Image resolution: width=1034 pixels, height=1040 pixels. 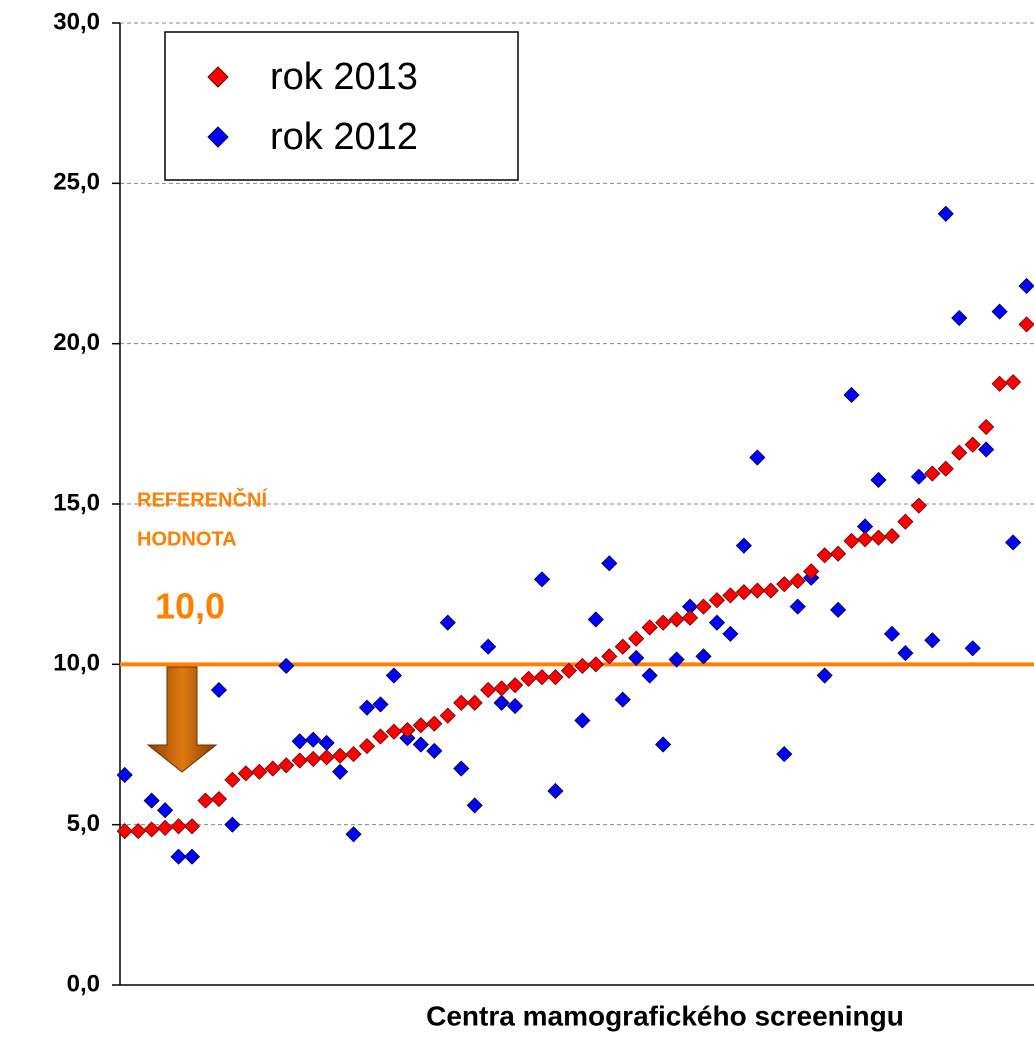 What do you see at coordinates (202, 499) in the screenshot?
I see `reference-text: REFERENČNÍ` at bounding box center [202, 499].